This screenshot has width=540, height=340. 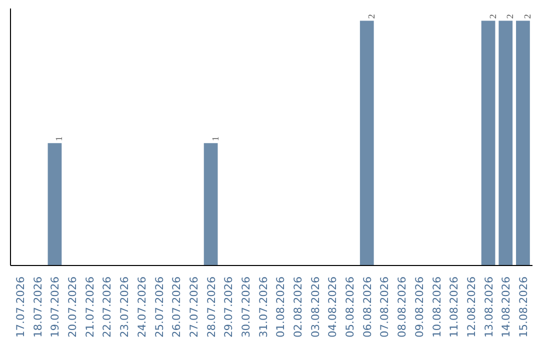 What do you see at coordinates (211, 307) in the screenshot?
I see `x-tick-label: 28.07.2026` at bounding box center [211, 307].